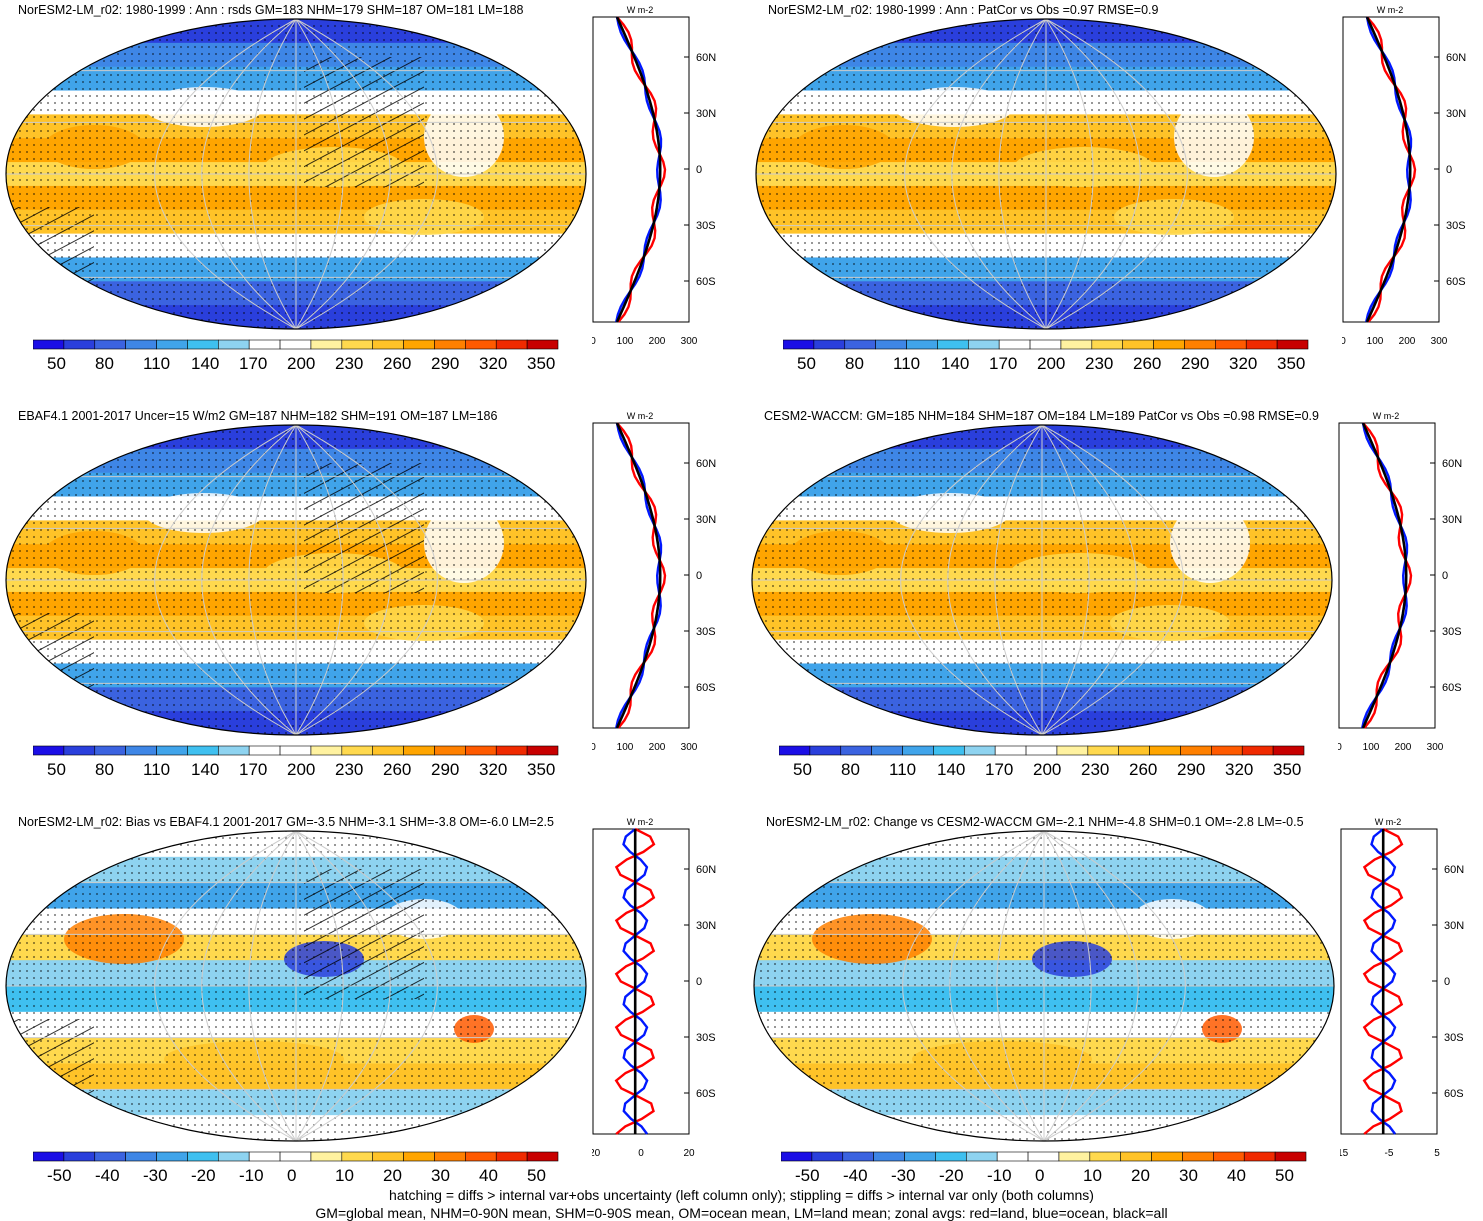 Image resolution: width=1483 pixels, height=1221 pixels. I want to click on colorbar-label: -50, so click(807, 1175).